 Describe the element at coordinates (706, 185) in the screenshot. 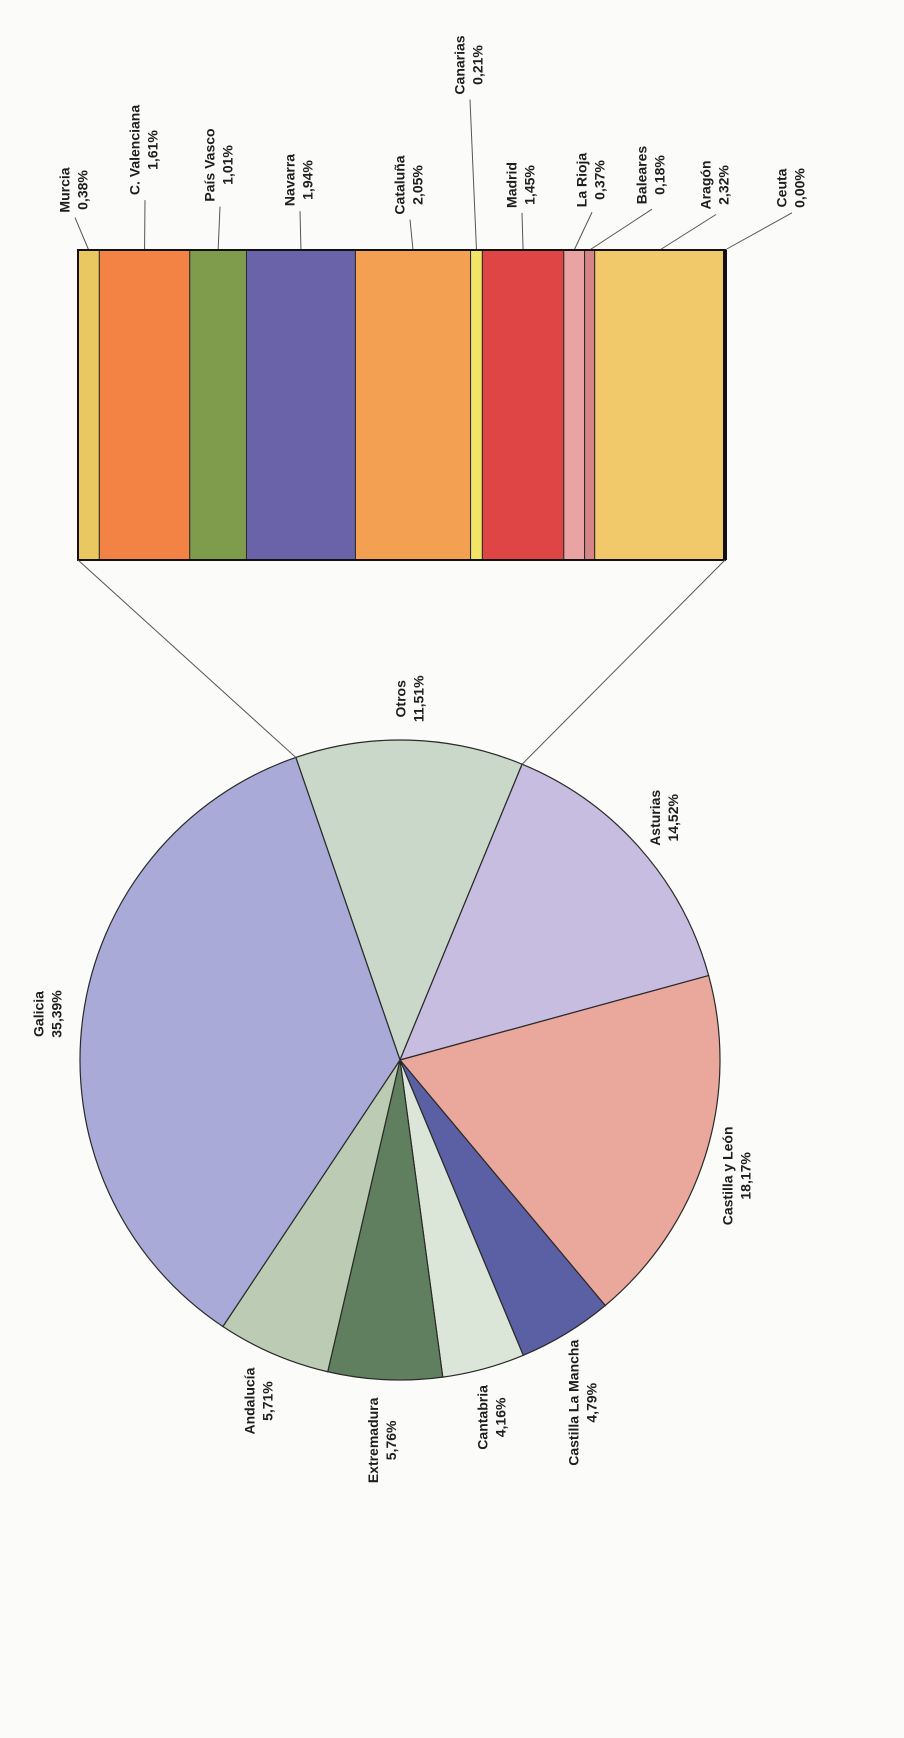

I see `bar-label-name: Aragón` at that location.